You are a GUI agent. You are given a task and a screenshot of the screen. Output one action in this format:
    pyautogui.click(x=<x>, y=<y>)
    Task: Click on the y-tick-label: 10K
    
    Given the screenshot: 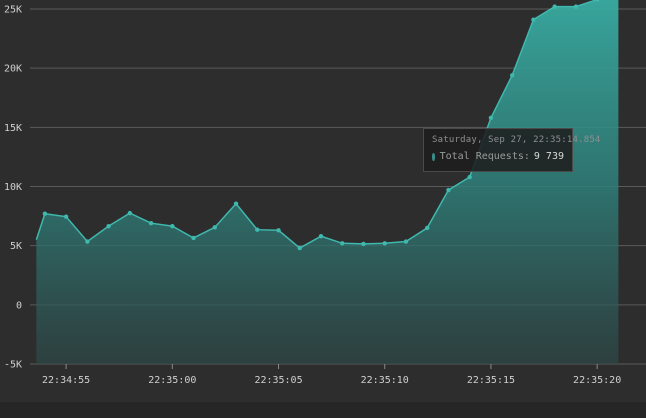 What is the action you would take?
    pyautogui.click(x=13, y=187)
    